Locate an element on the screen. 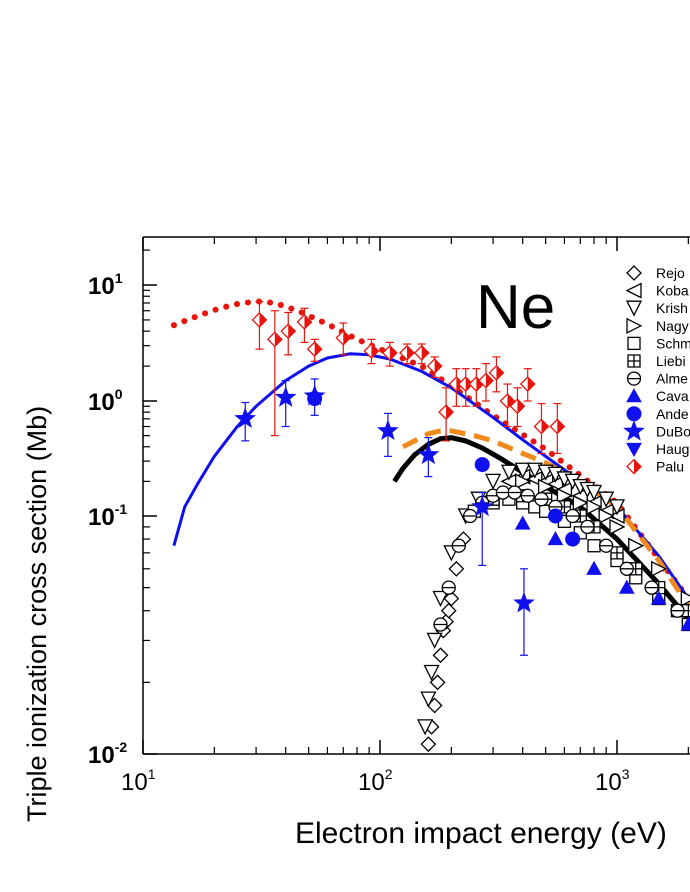  legend-label: Schm is located at coordinates (673, 343).